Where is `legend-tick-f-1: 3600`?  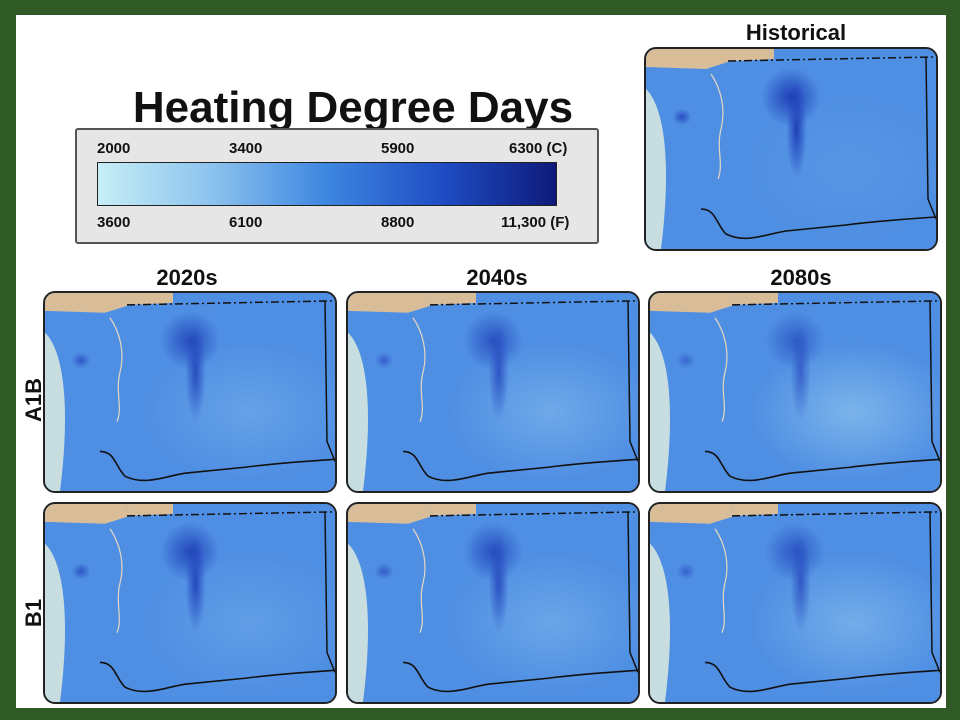 legend-tick-f-1: 3600 is located at coordinates (114, 222).